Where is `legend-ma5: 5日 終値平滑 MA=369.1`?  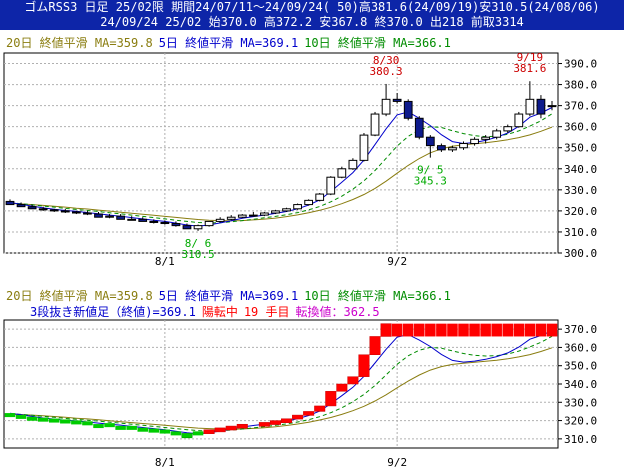
legend-ma5: 5日 終値平滑 MA=369.1 is located at coordinates (228, 43).